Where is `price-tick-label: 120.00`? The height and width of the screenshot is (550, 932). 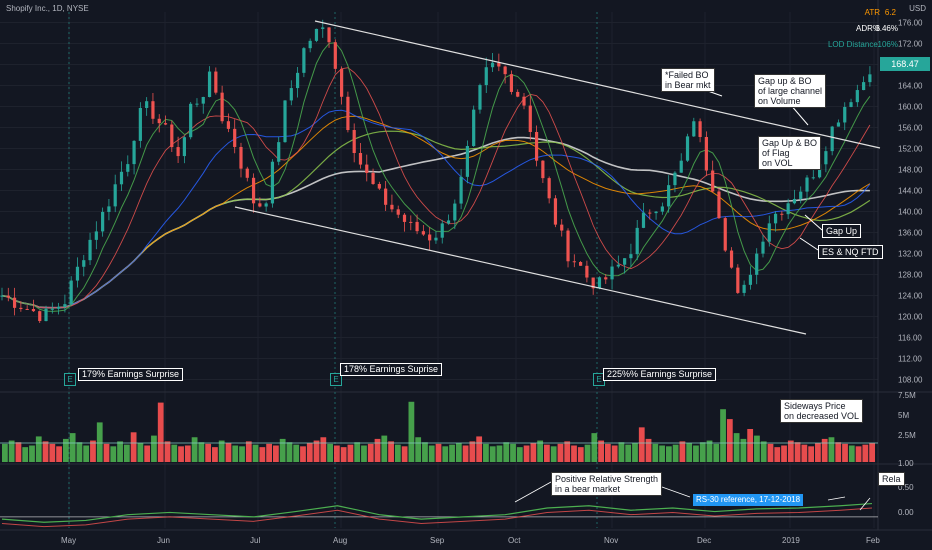 price-tick-label: 120.00 is located at coordinates (910, 317).